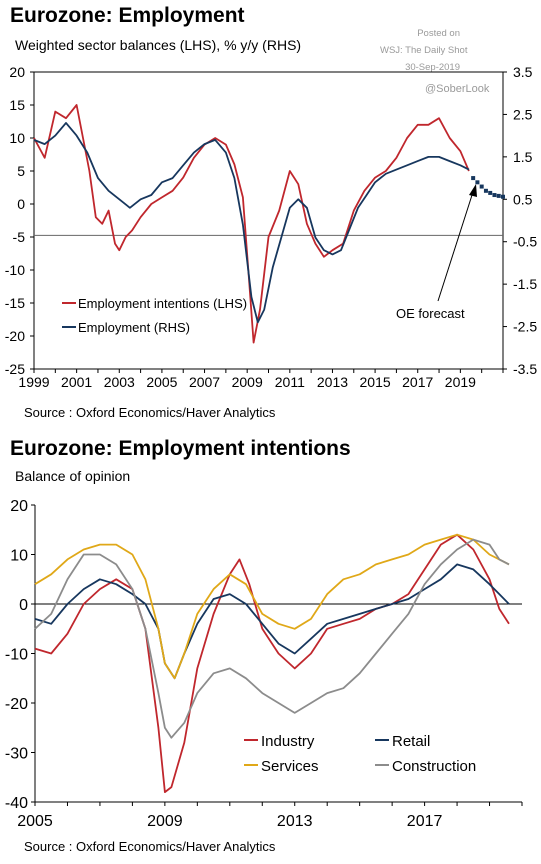 Image resolution: width=541 pixels, height=864 pixels. What do you see at coordinates (525, 369) in the screenshot?
I see `chart1-ytick-right-label: -3.5` at bounding box center [525, 369].